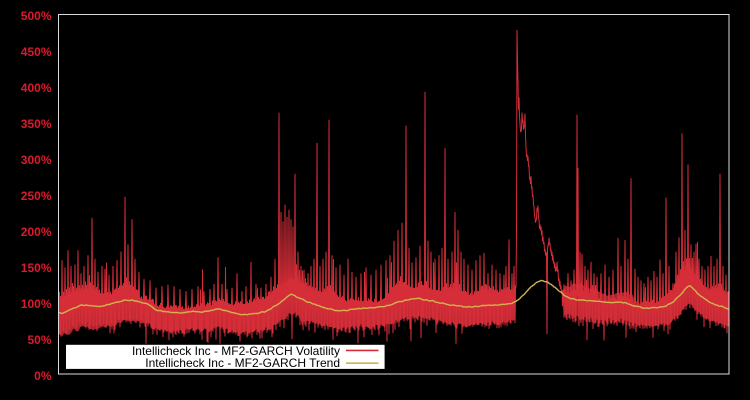 The height and width of the screenshot is (400, 750). What do you see at coordinates (36, 268) in the screenshot?
I see `svg-text: 150%` at bounding box center [36, 268].